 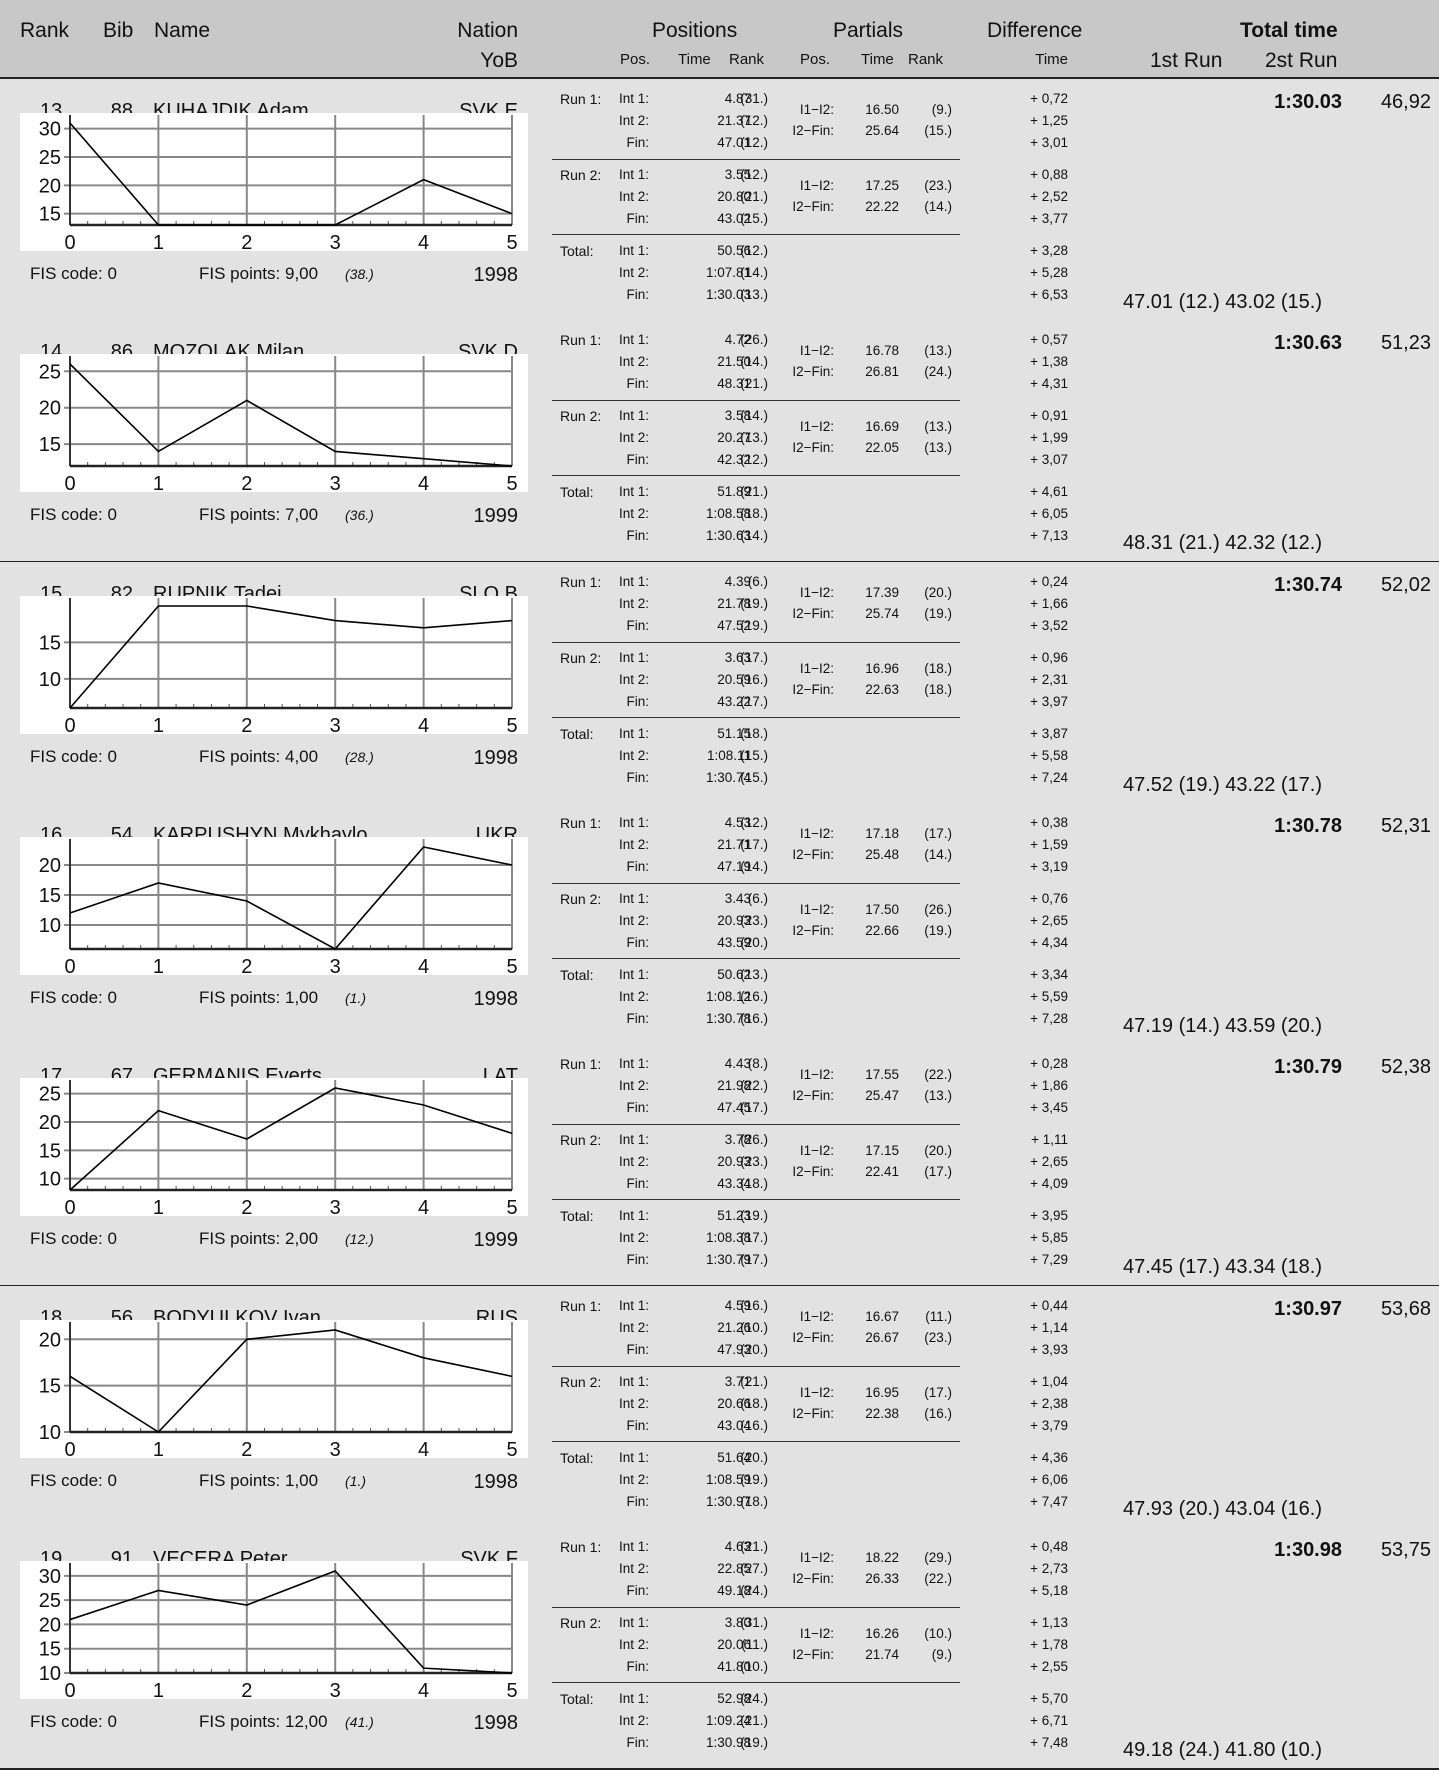 I want to click on total-time: 1:30.97, so click(x=1308, y=1309).